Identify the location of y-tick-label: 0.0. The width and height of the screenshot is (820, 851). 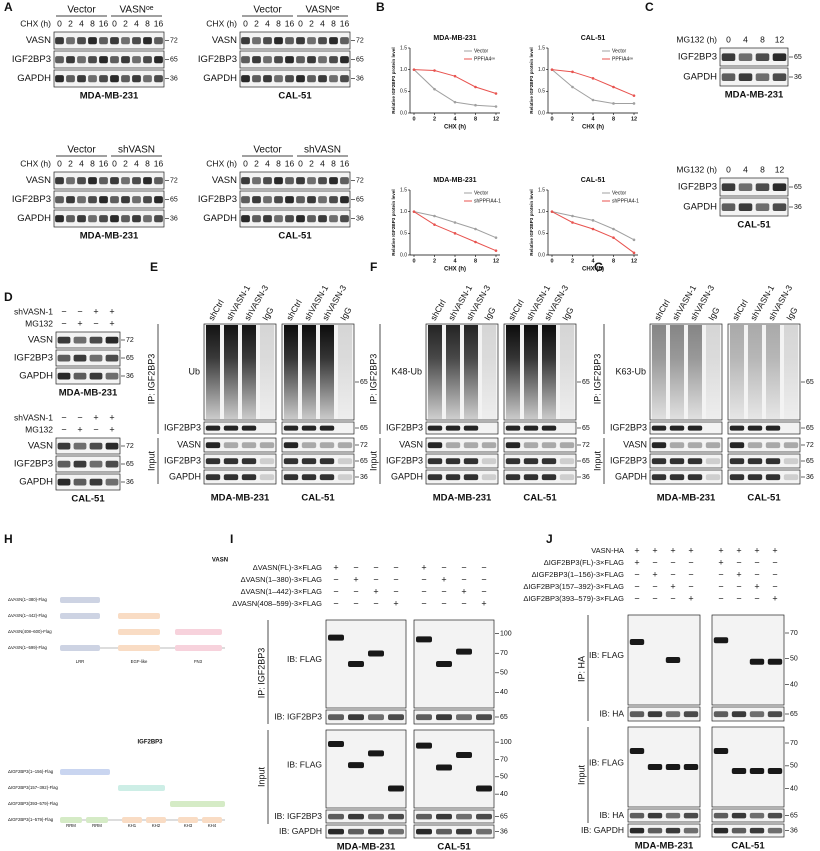
(541, 255).